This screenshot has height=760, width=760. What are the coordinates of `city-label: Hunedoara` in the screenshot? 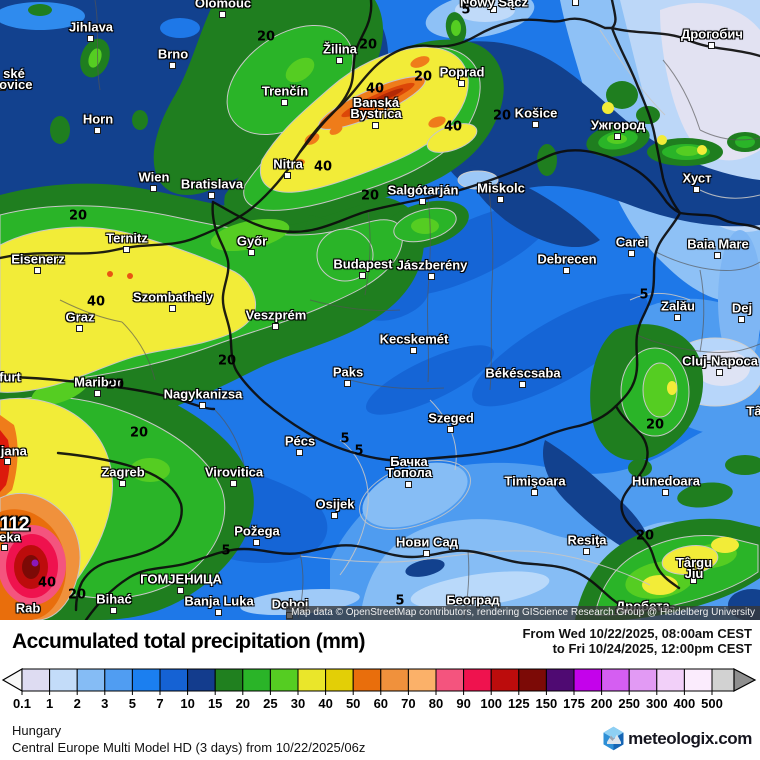 It's located at (666, 481).